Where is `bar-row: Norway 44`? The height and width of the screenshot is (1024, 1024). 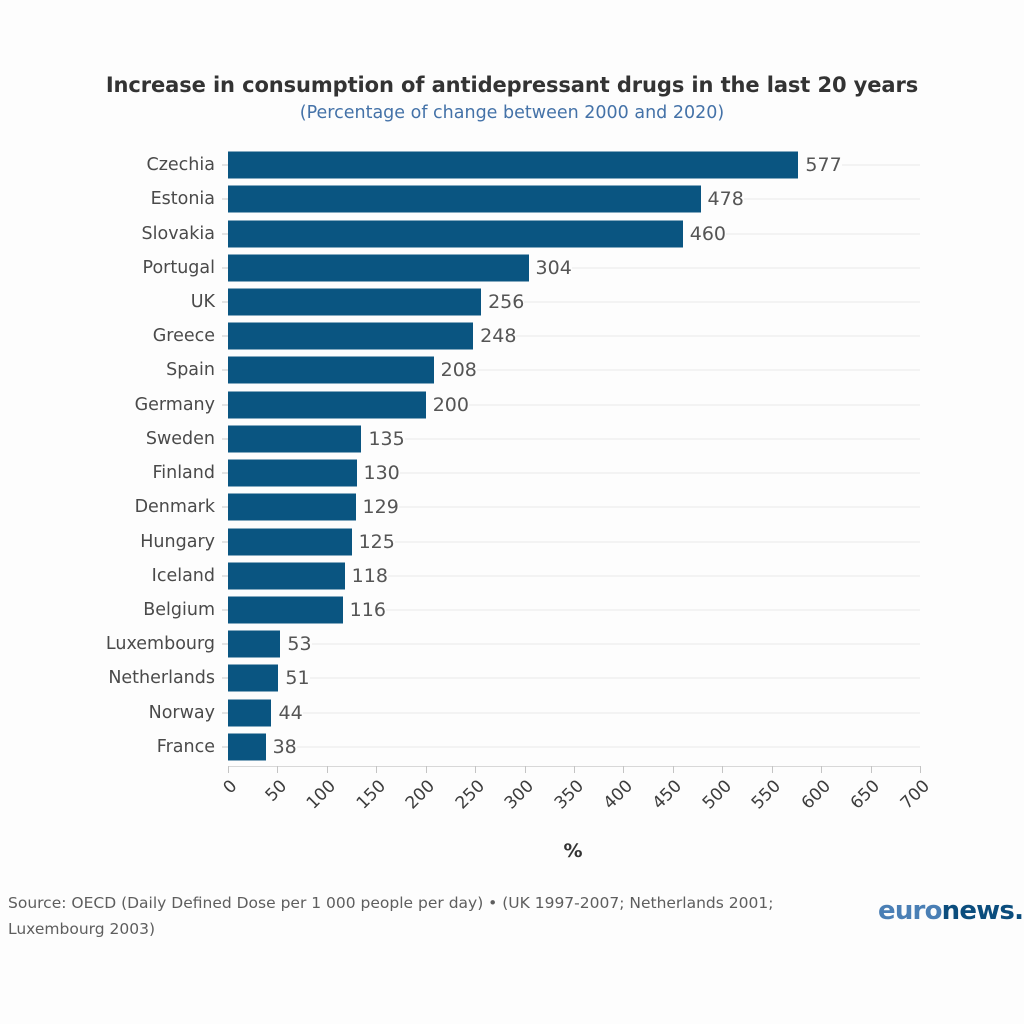 bar-row: Norway 44 is located at coordinates (534, 713).